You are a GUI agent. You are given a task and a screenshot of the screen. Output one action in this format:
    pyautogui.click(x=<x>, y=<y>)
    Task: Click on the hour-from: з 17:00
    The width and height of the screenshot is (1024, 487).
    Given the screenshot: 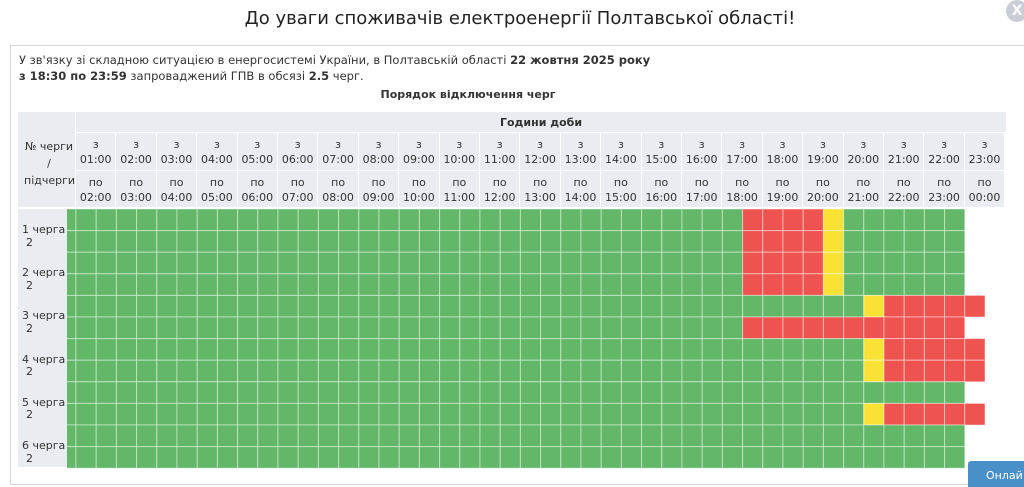 What is the action you would take?
    pyautogui.click(x=742, y=152)
    